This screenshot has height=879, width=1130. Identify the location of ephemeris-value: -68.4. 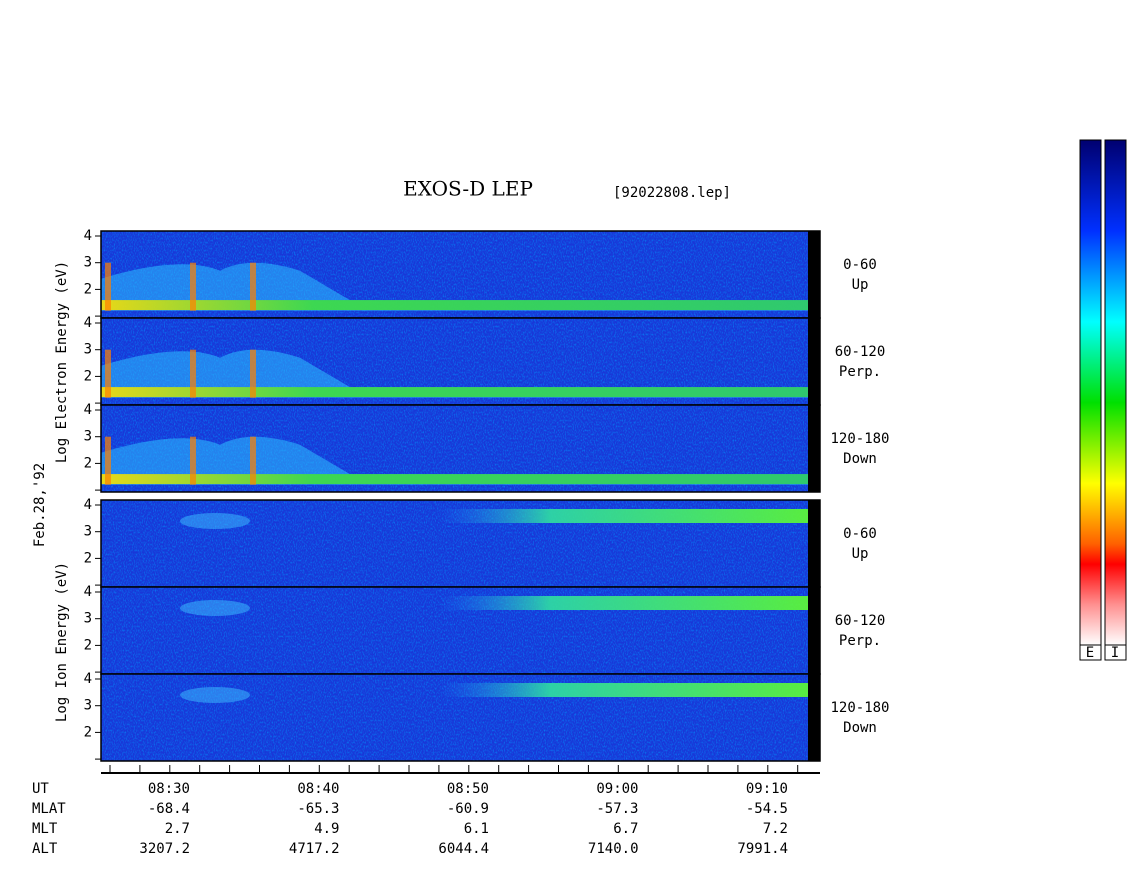
(169, 809).